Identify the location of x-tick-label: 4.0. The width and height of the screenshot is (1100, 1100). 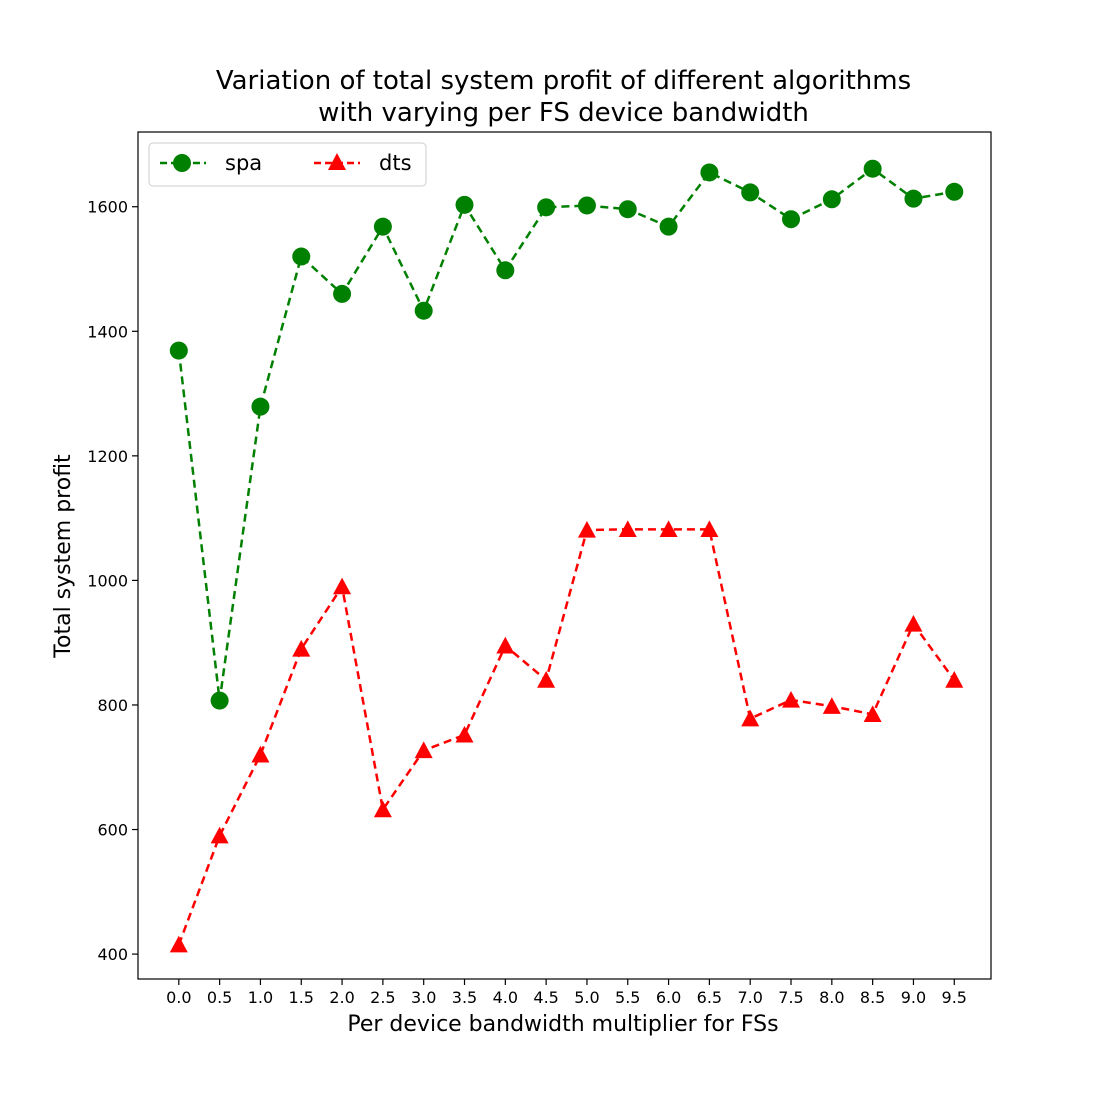
(505, 997).